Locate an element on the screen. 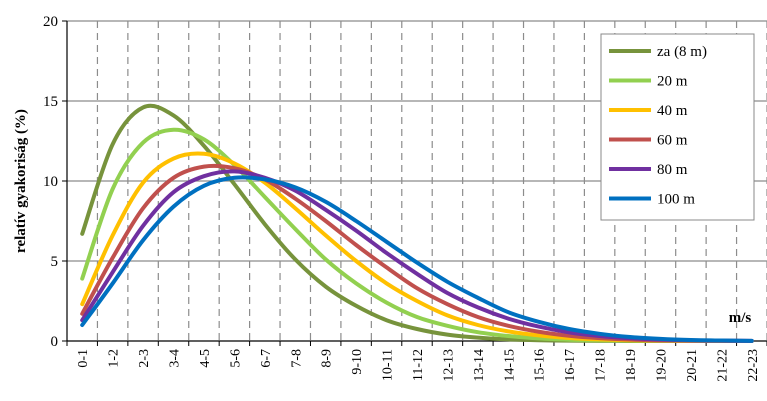 The image size is (767, 401). x-tick-label: 14-15 is located at coordinates (509, 365).